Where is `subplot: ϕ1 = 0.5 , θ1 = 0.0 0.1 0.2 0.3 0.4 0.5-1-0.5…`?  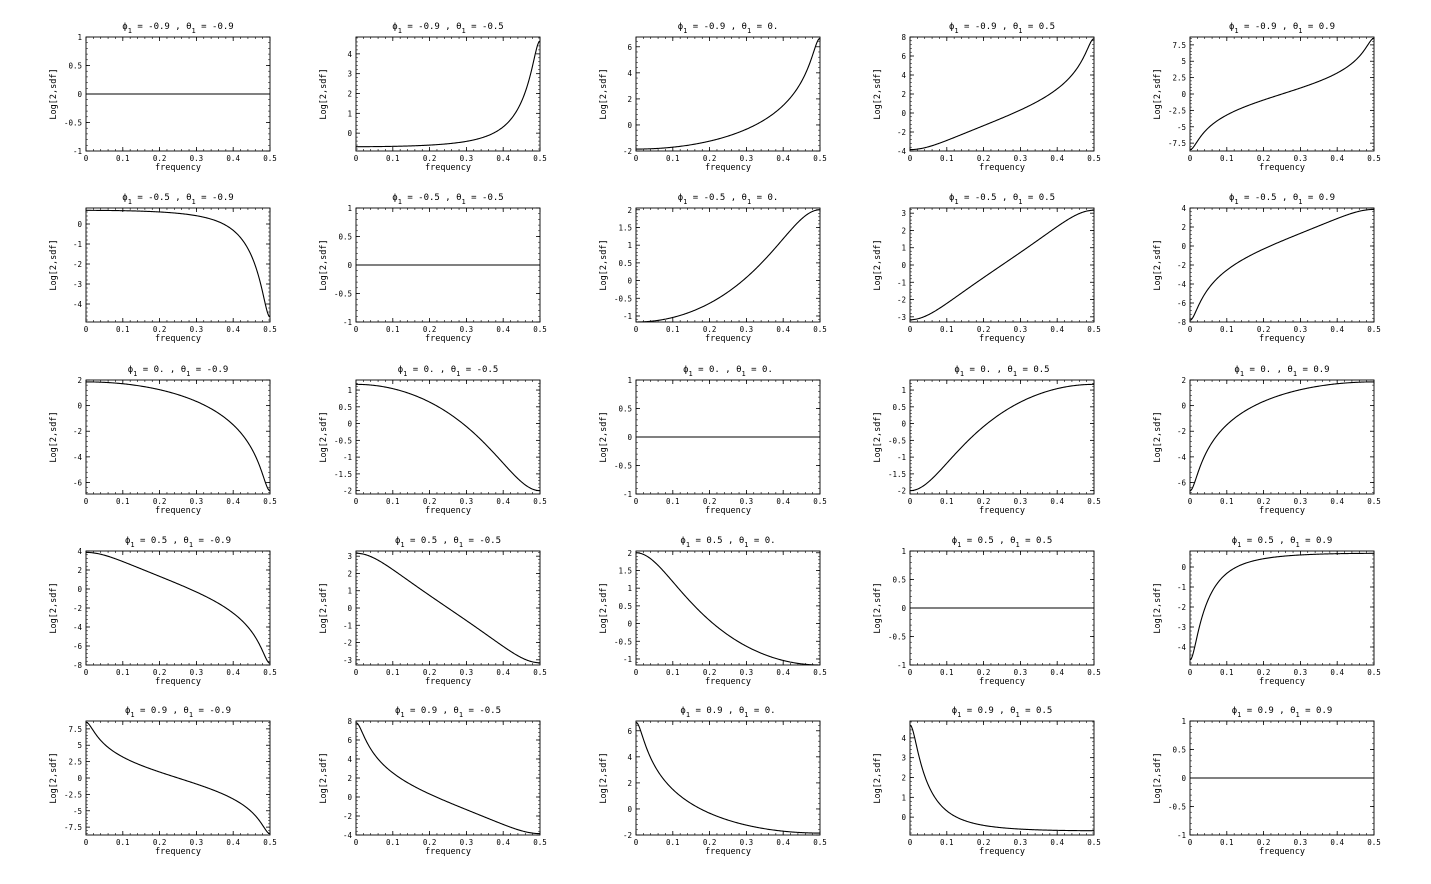 subplot: ϕ1 = 0.5 , θ1 = 0.0 0.1 0.2 0.3 0.4 0.5-1-0.5… is located at coordinates (713, 611).